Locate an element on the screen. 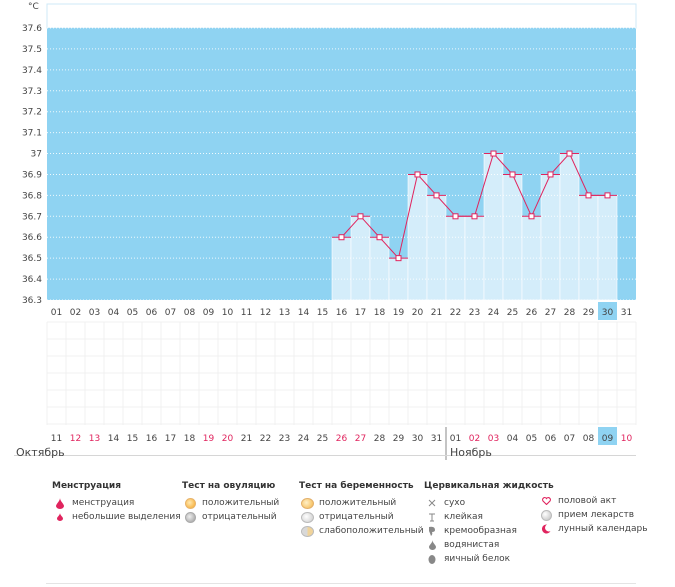 The height and width of the screenshot is (587, 675). x-day-label: 05 is located at coordinates (132, 313).